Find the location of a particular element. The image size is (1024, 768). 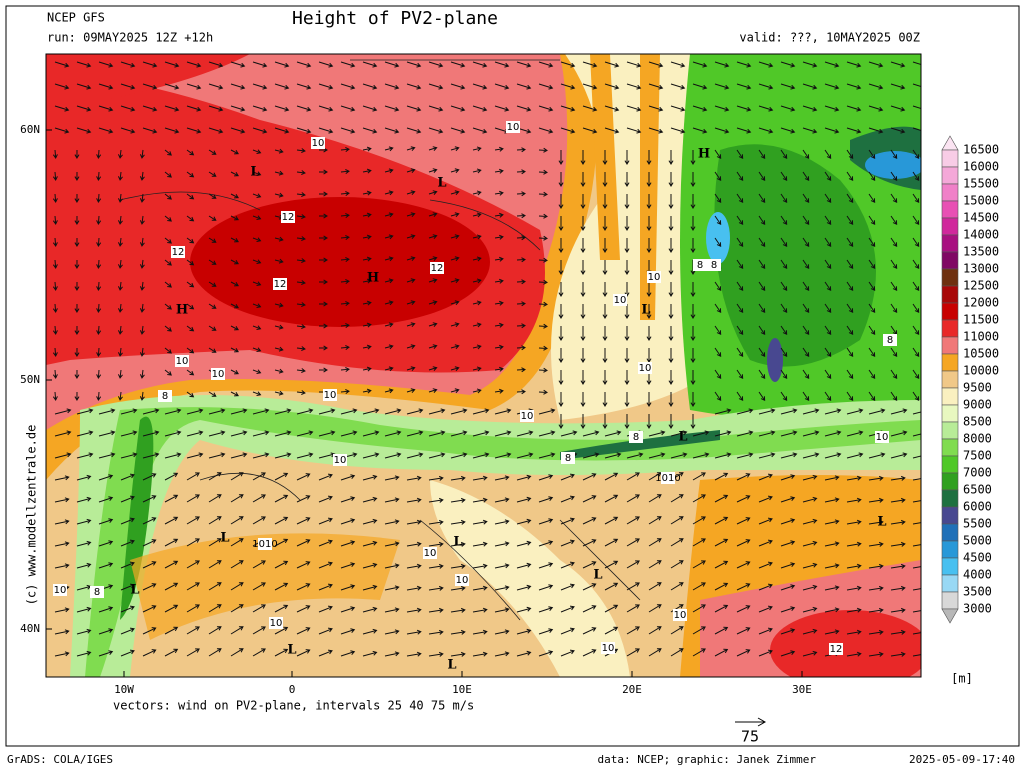

contour-label: 12 is located at coordinates (288, 217).